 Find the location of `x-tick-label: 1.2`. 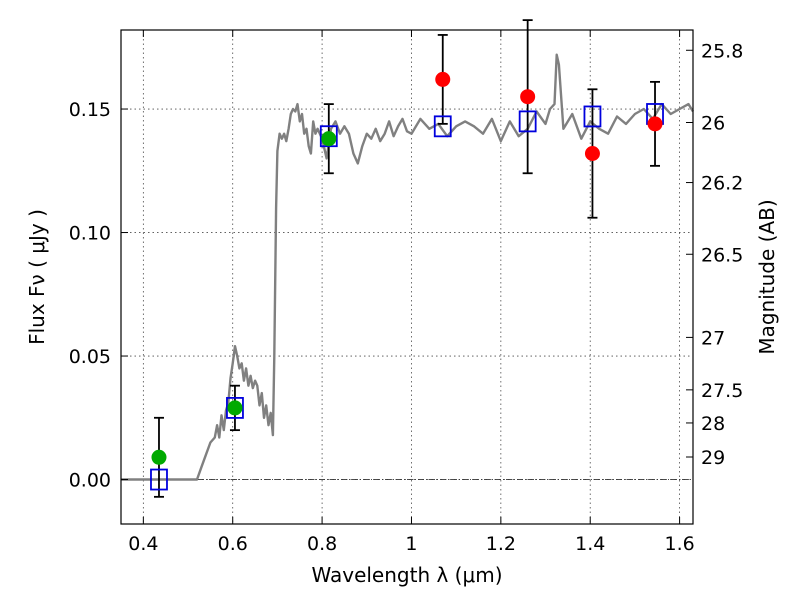

x-tick-label: 1.2 is located at coordinates (501, 544).